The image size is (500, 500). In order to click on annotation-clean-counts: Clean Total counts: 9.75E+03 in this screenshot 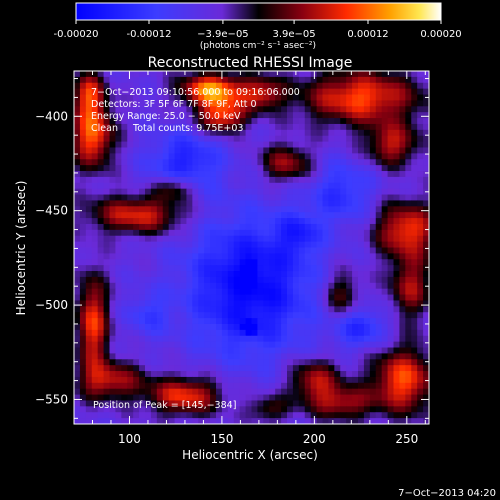, I will do `click(167, 128)`.